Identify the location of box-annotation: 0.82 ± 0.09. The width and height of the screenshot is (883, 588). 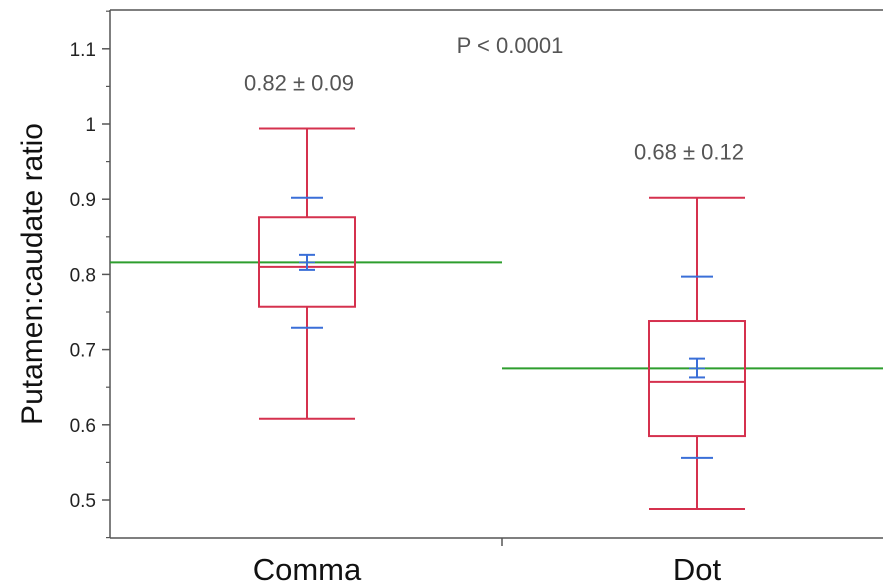
(299, 83).